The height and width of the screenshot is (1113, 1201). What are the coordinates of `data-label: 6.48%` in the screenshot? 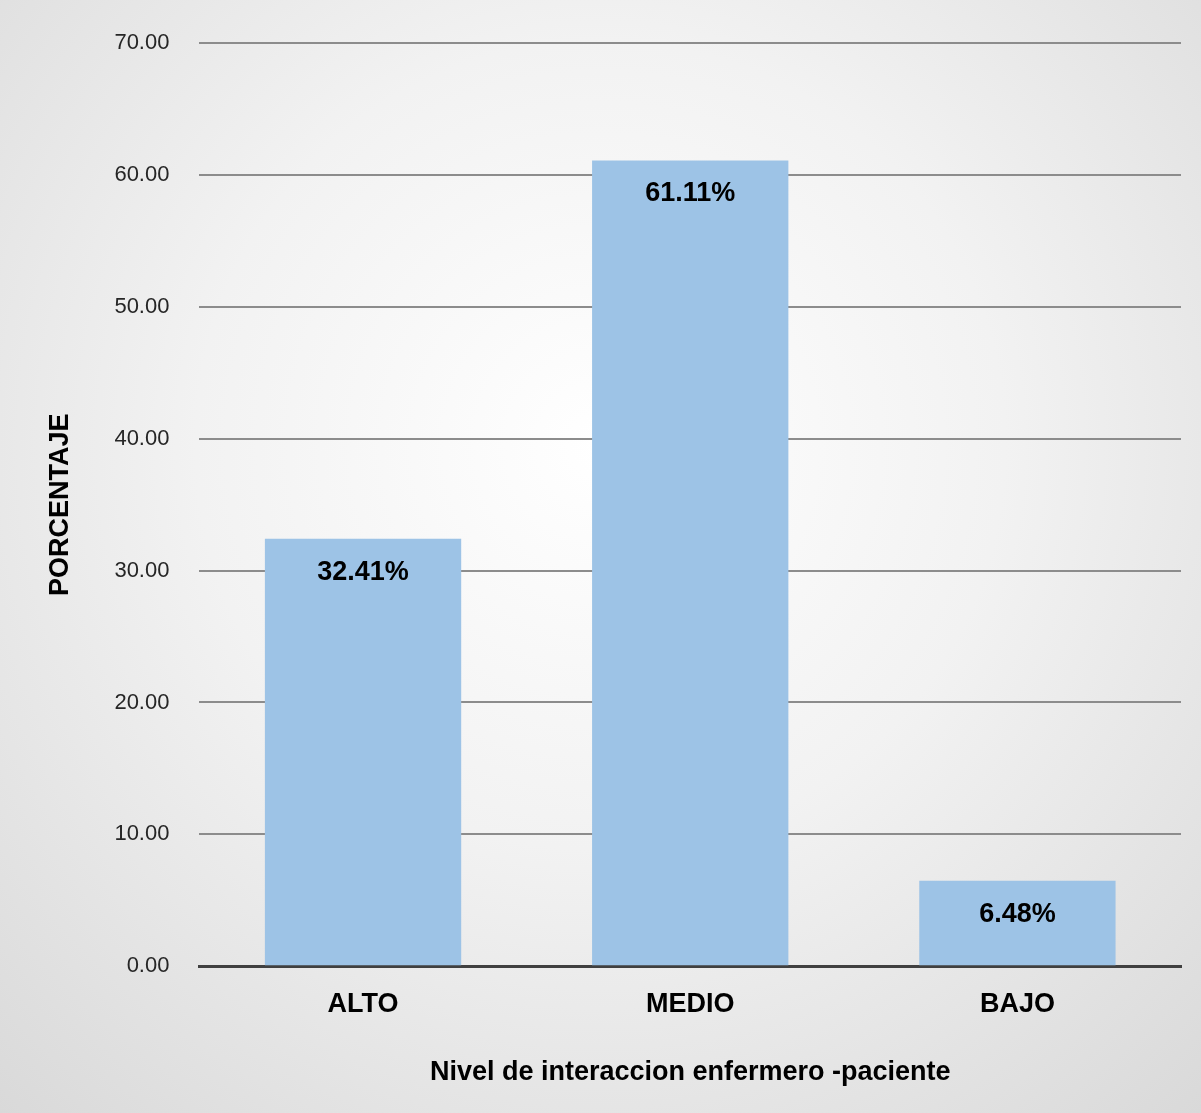 It's located at (1017, 912).